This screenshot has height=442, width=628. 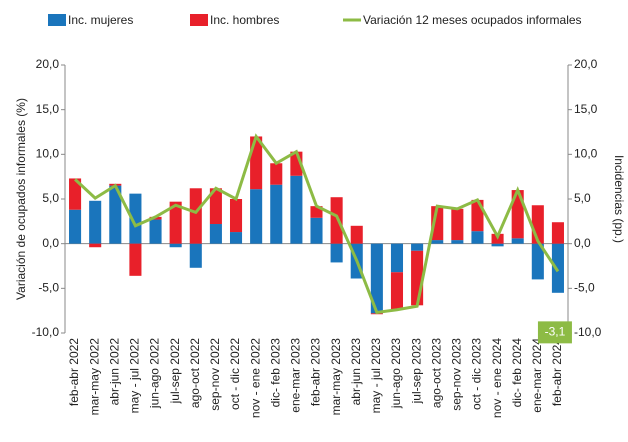 I want to click on y-tick-label: -5,0, so click(x=48, y=288).